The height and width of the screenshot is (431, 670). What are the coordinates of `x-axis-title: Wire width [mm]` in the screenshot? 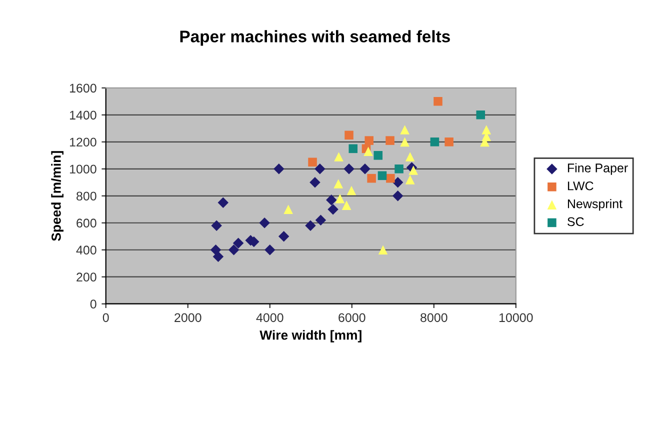 It's located at (311, 336).